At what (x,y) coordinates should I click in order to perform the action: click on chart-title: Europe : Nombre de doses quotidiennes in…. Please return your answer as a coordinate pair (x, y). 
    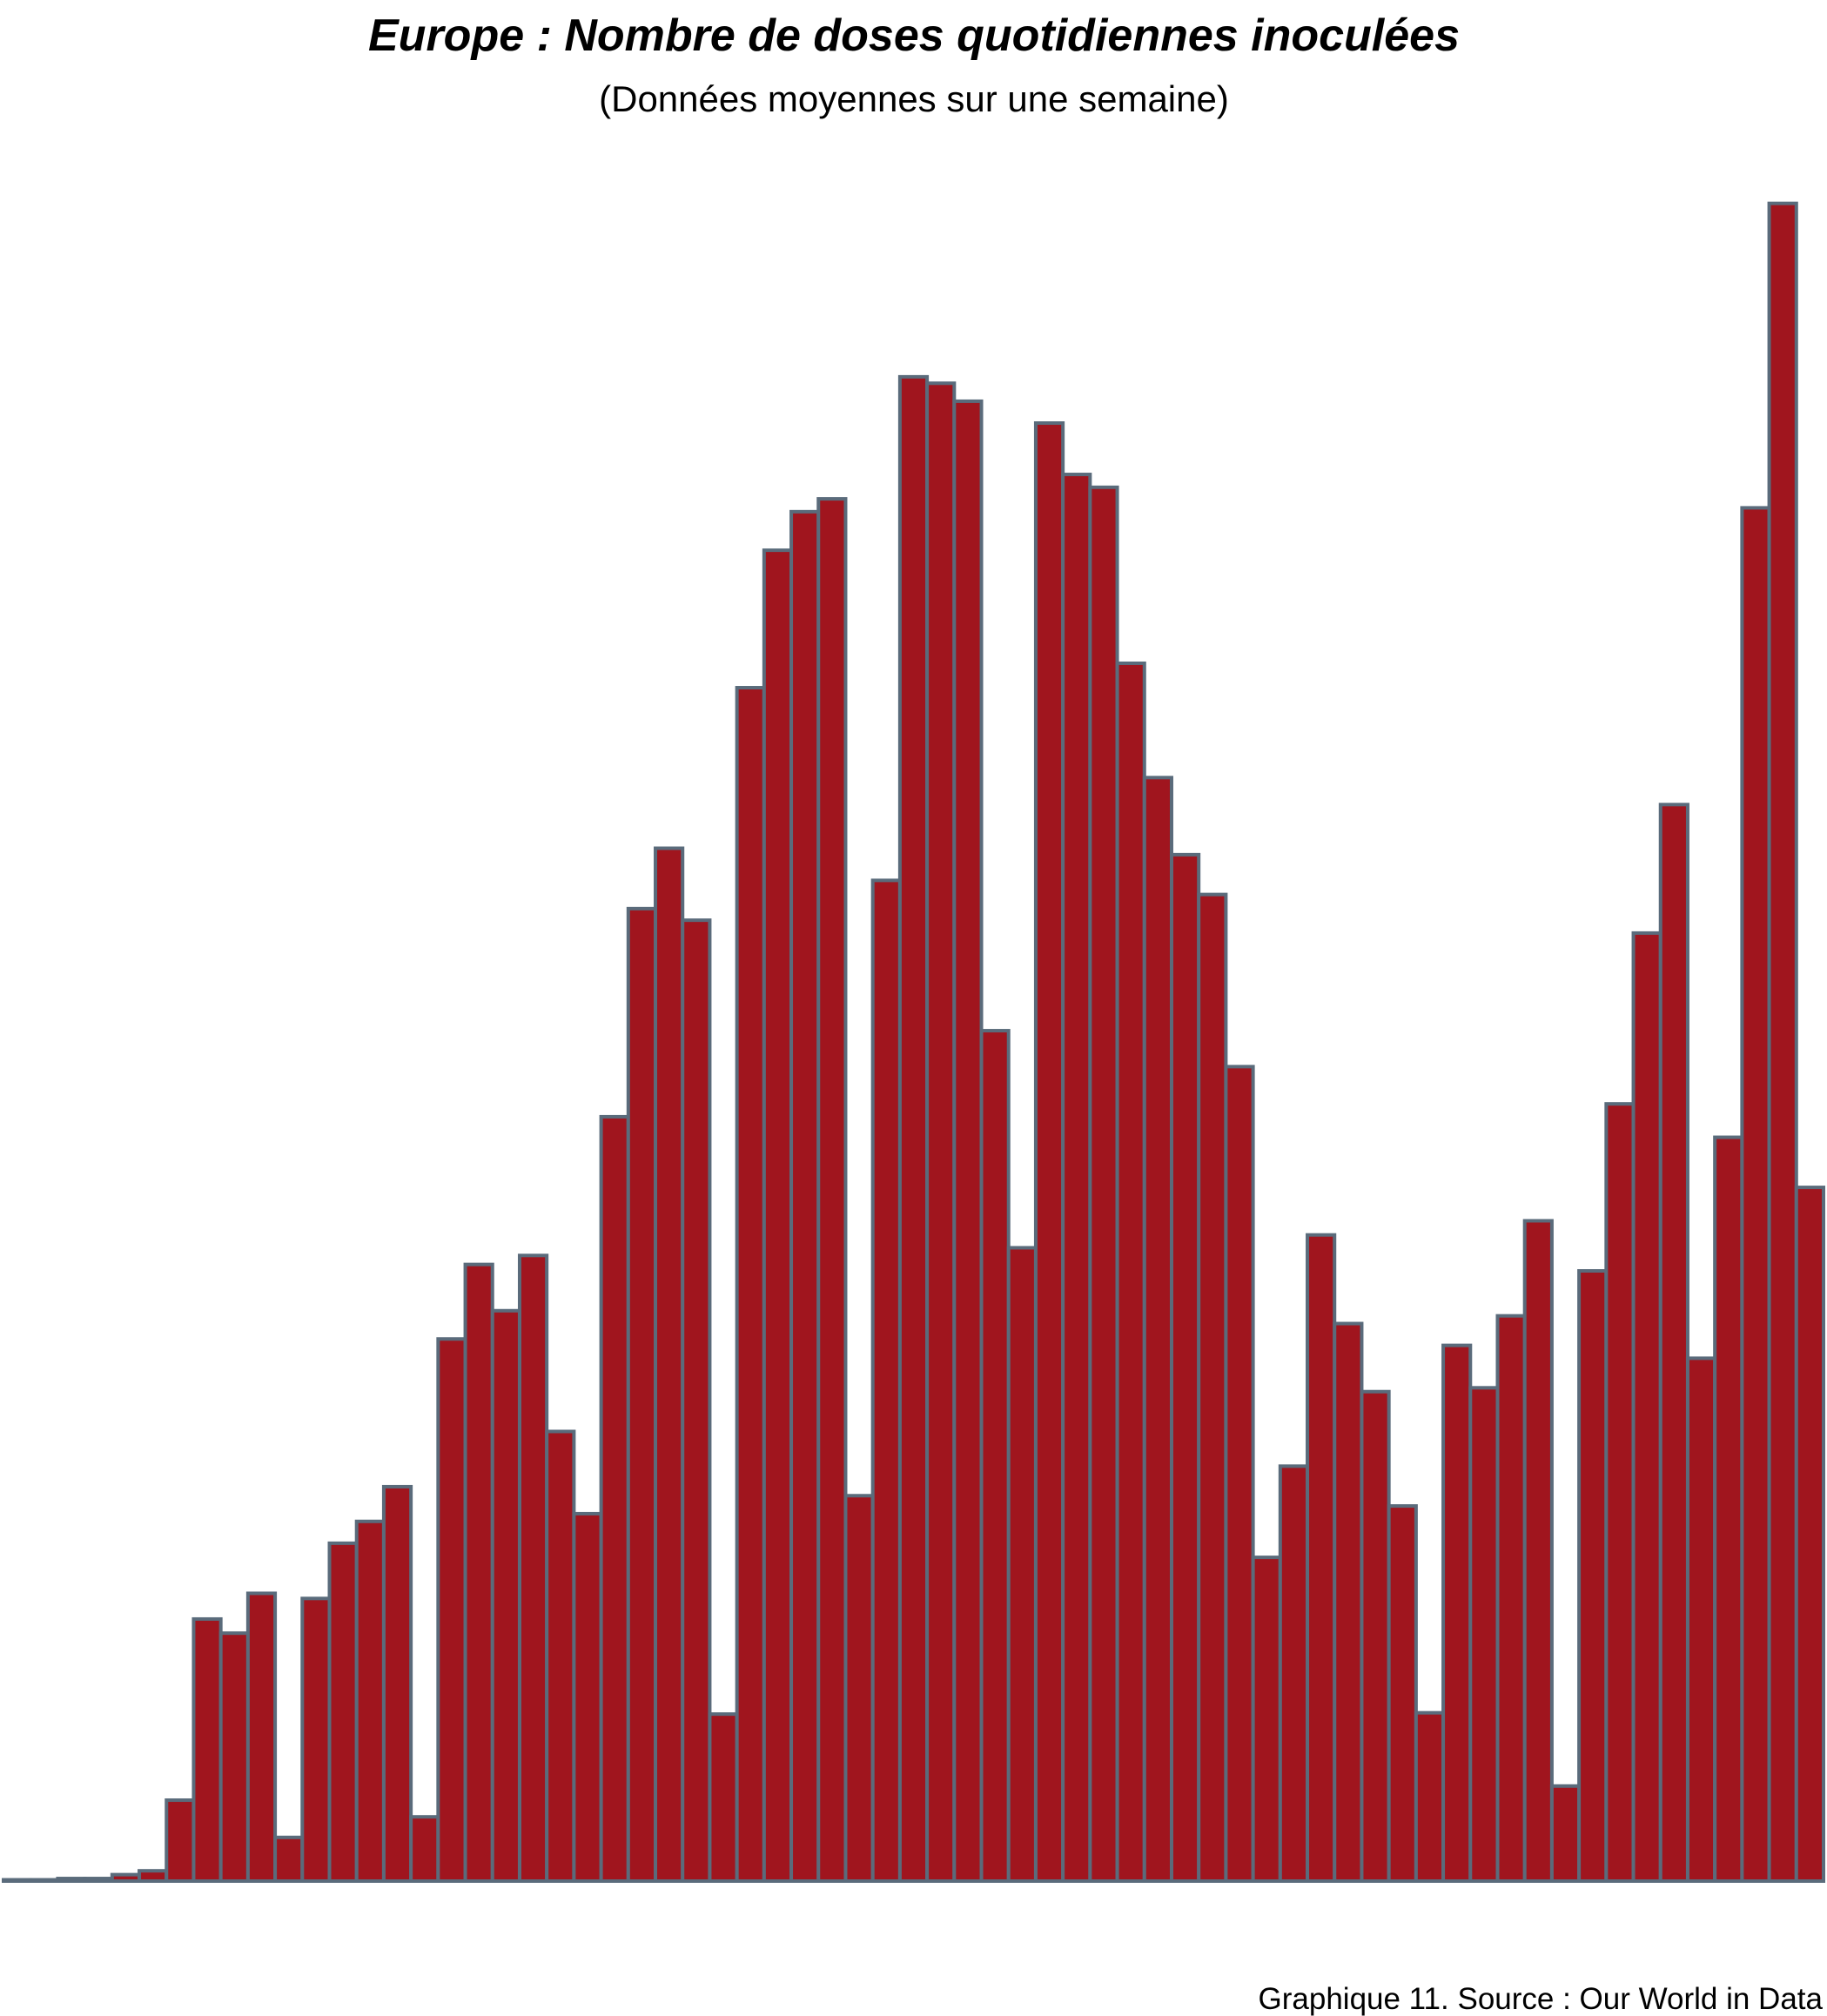
    Looking at the image, I should click on (914, 35).